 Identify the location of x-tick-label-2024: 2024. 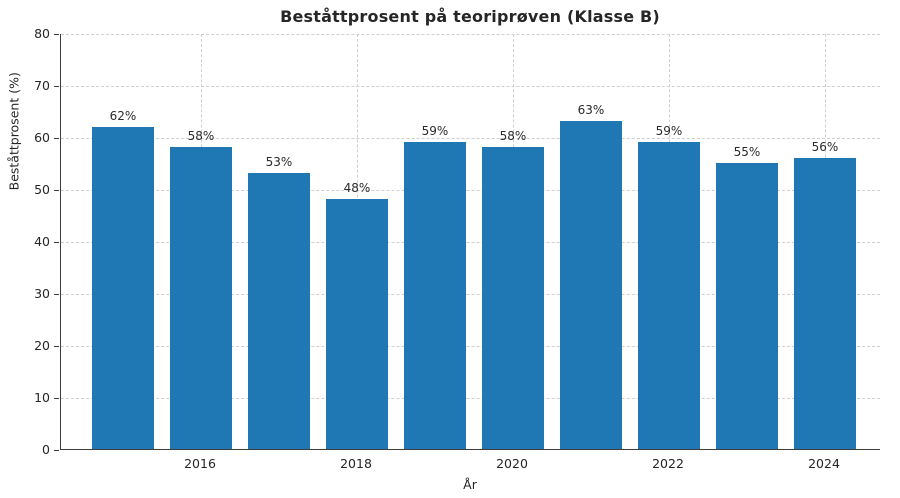
(824, 463).